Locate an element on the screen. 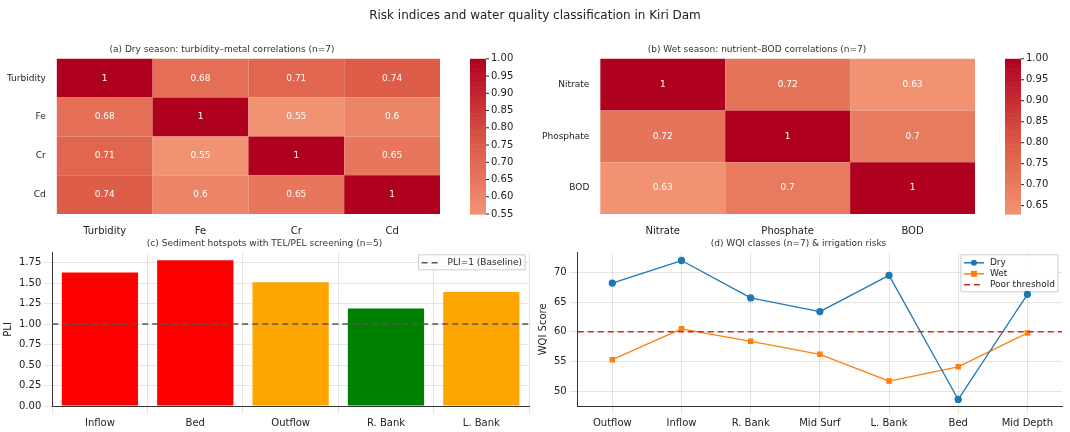 The height and width of the screenshot is (432, 1070). y-tick-label: 1.50 is located at coordinates (30, 282).